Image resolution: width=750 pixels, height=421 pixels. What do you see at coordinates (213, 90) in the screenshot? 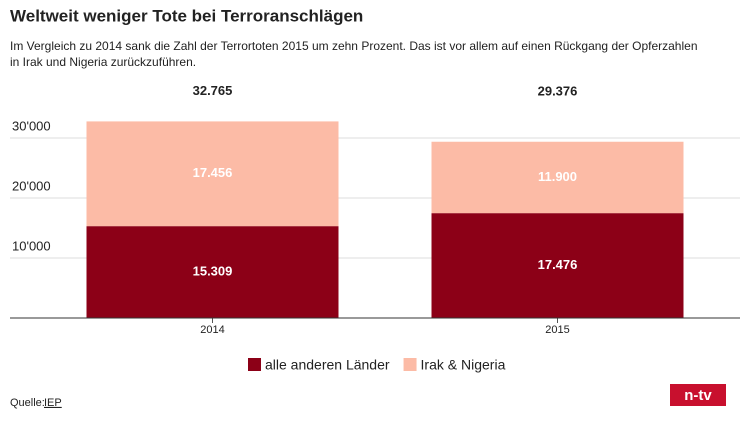
I see `total-label: 32.765` at bounding box center [213, 90].